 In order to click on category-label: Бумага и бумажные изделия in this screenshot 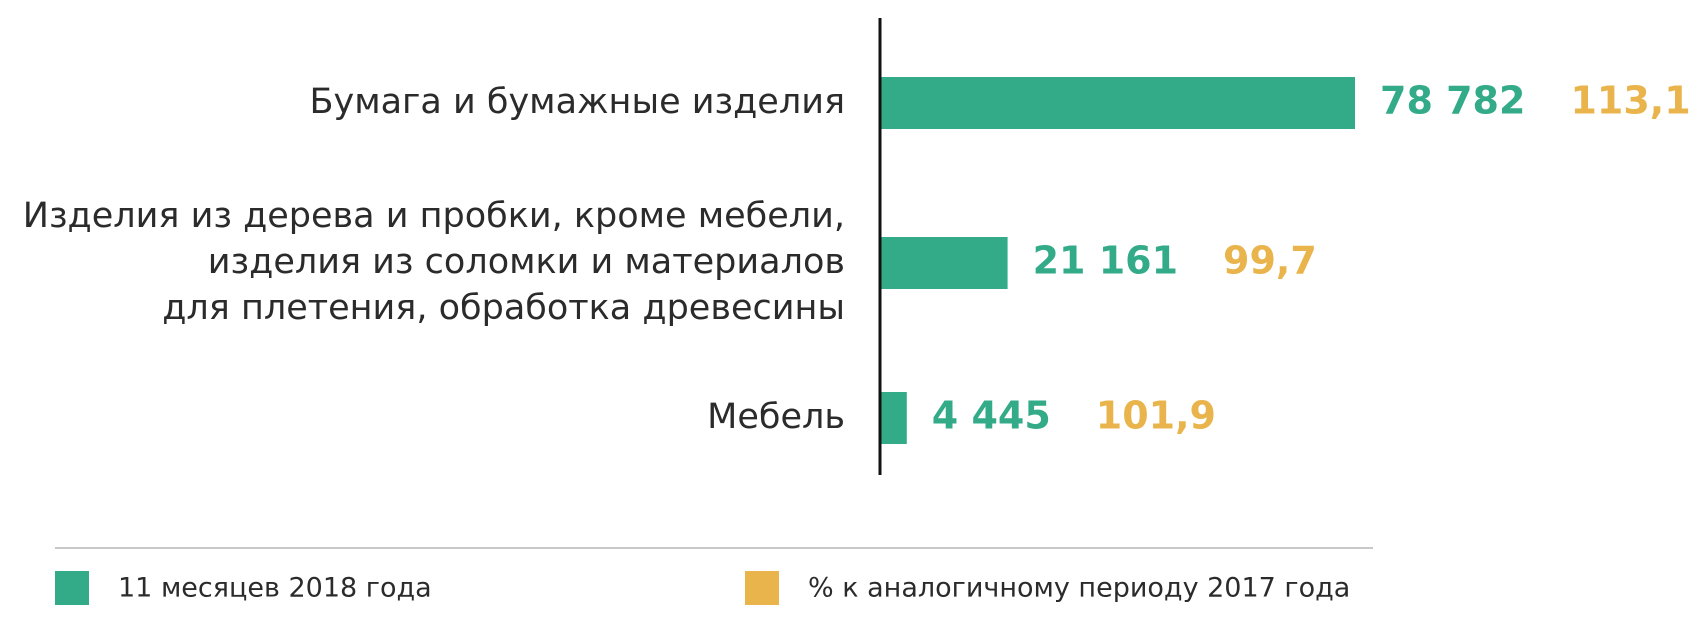, I will do `click(577, 102)`.